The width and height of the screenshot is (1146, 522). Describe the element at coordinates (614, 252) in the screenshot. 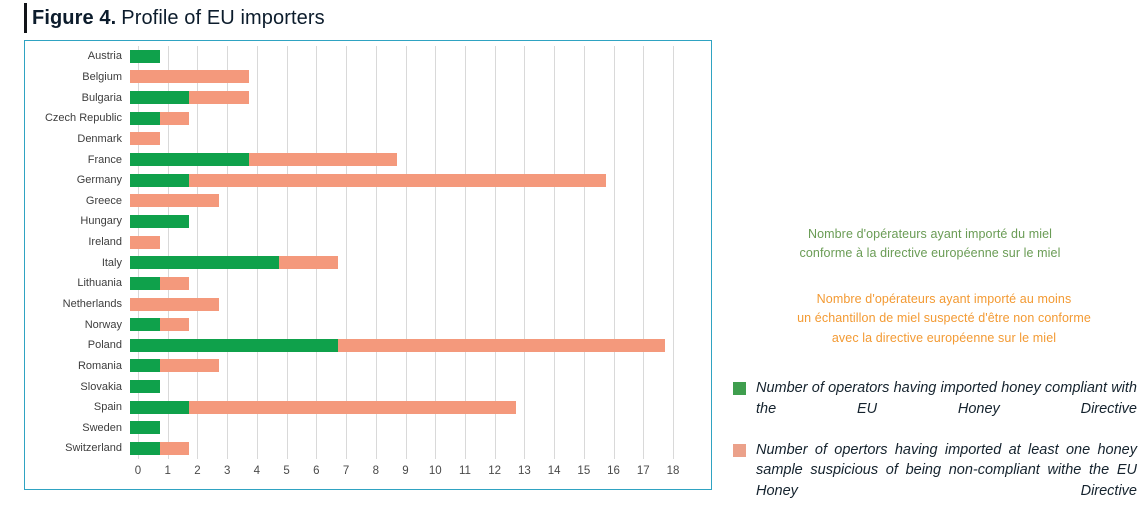

I see `gridline-x16` at that location.